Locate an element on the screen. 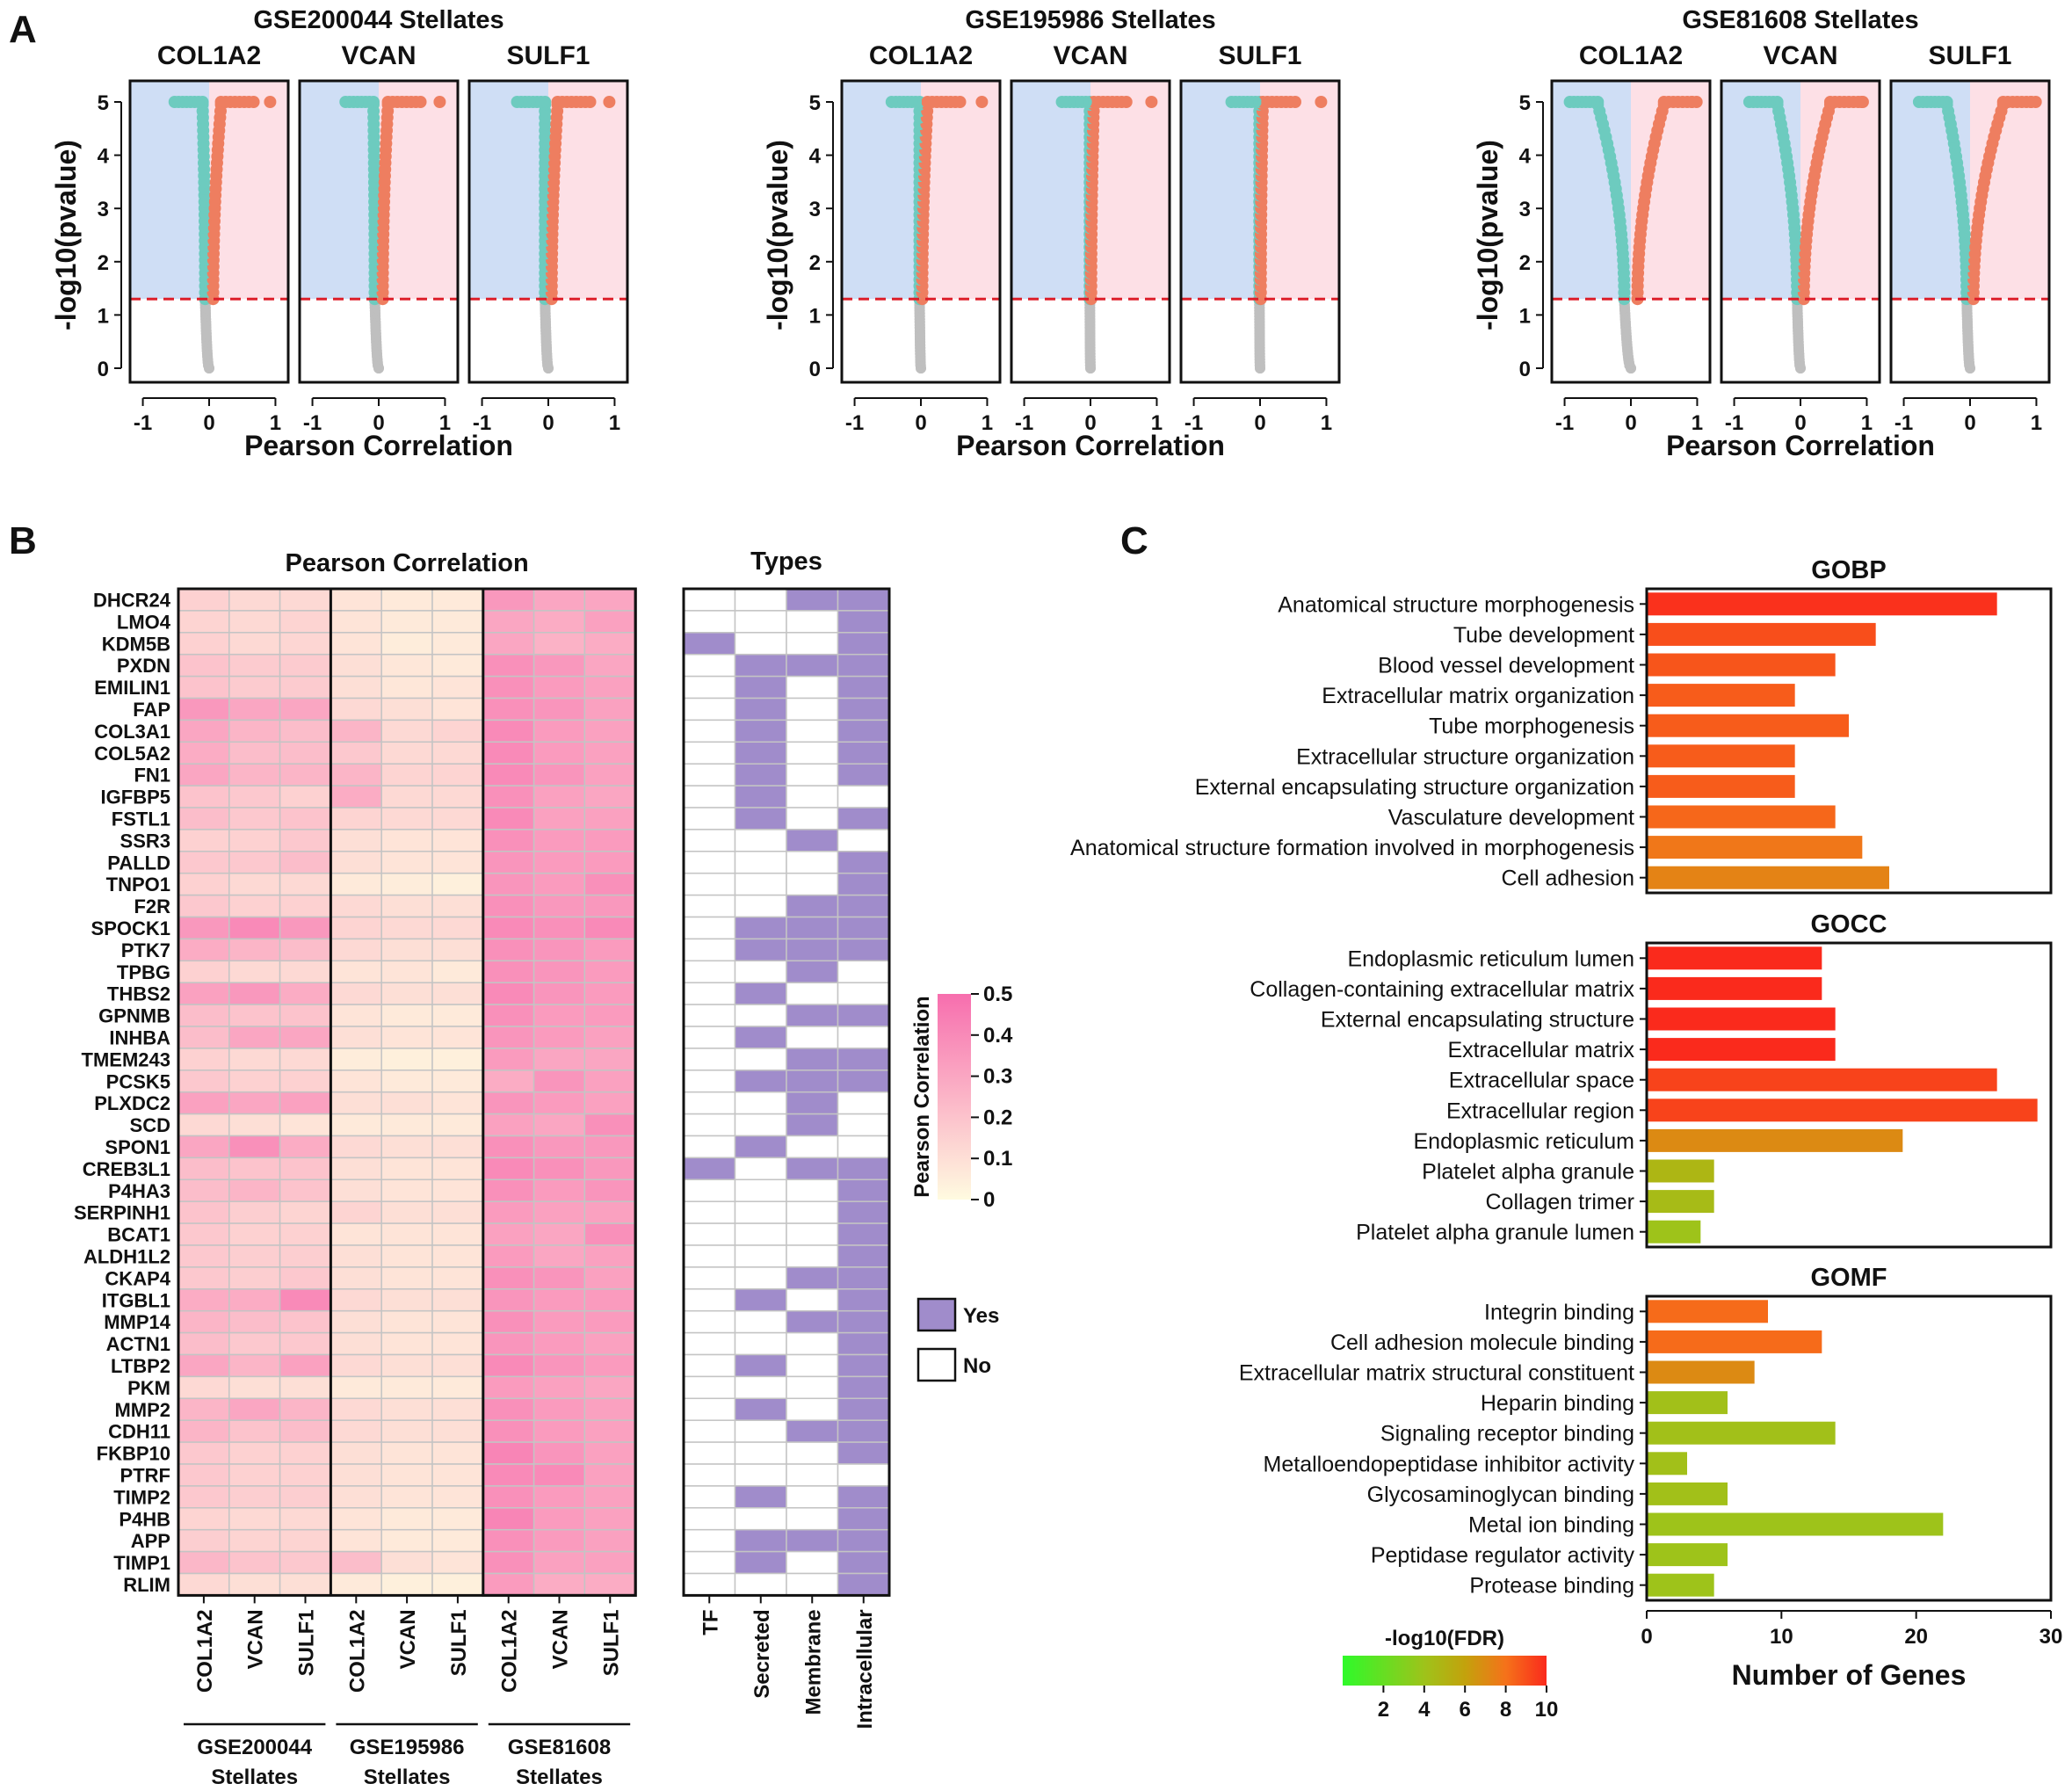  types-frame is located at coordinates (786, 1092).